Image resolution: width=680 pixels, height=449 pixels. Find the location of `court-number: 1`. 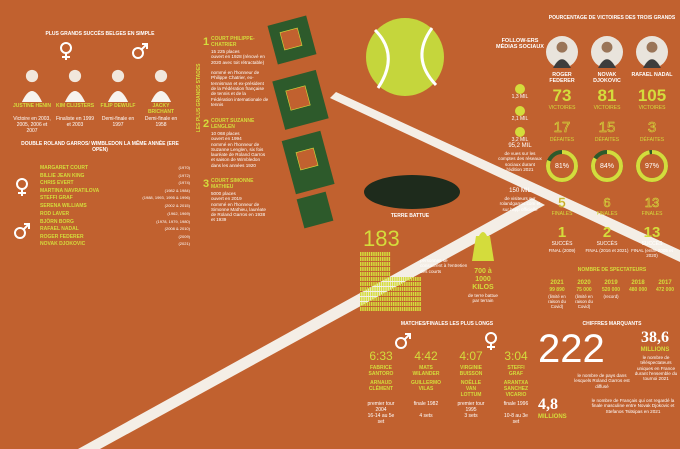

court-number: 1 is located at coordinates (206, 42).